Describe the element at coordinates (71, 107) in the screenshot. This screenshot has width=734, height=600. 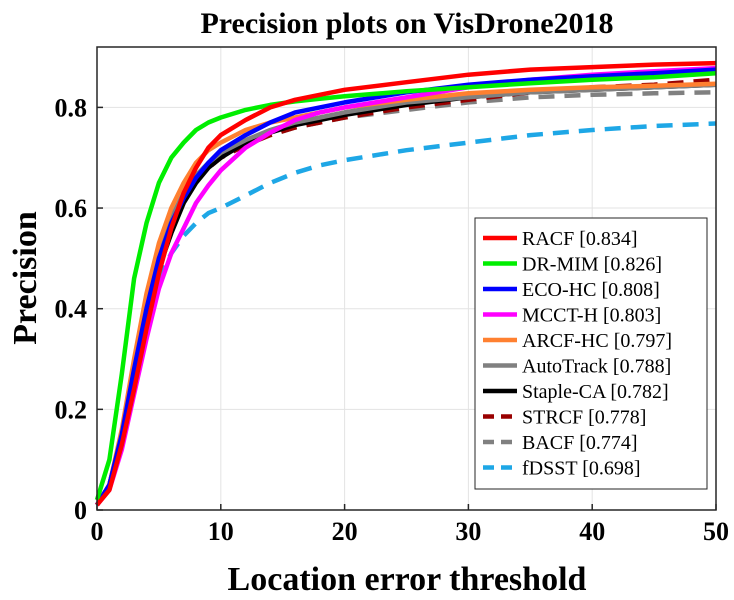
I see `y-tick-label: 0.8` at that location.